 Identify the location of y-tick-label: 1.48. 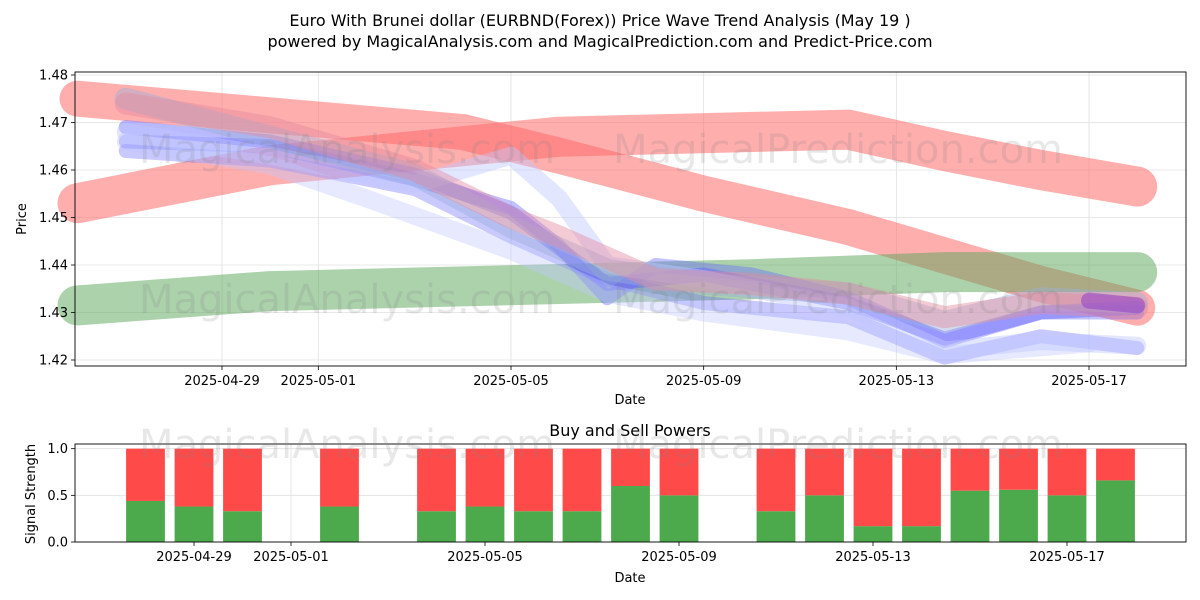
(53, 76).